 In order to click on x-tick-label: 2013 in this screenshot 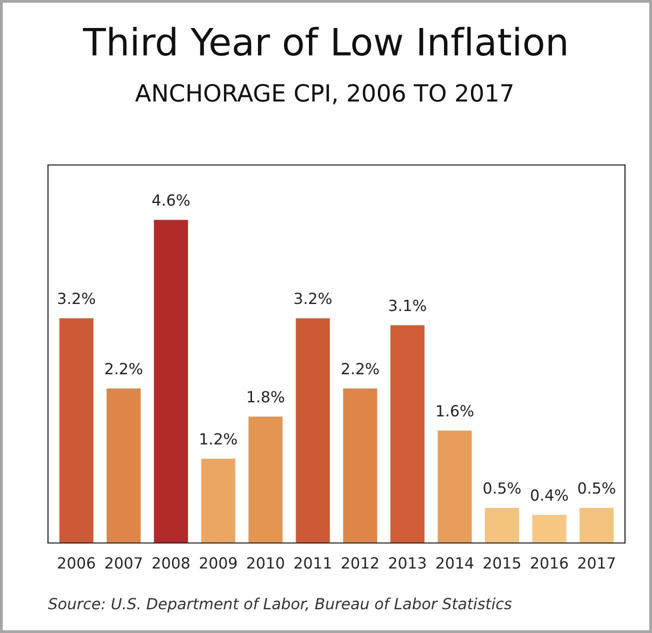, I will do `click(407, 563)`.